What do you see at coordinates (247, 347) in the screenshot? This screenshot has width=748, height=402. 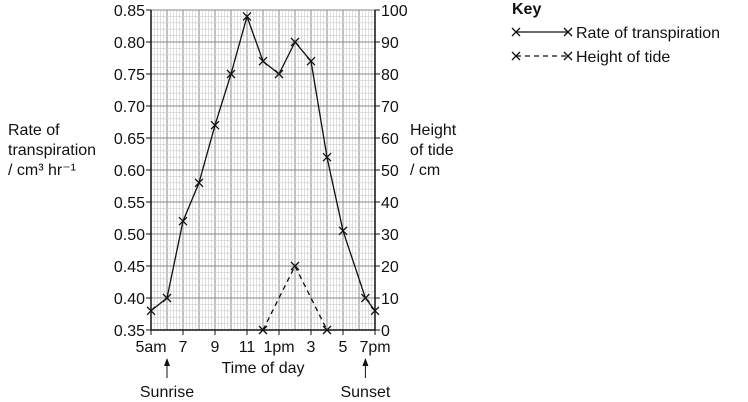 I see `x-tick-label: 11` at bounding box center [247, 347].